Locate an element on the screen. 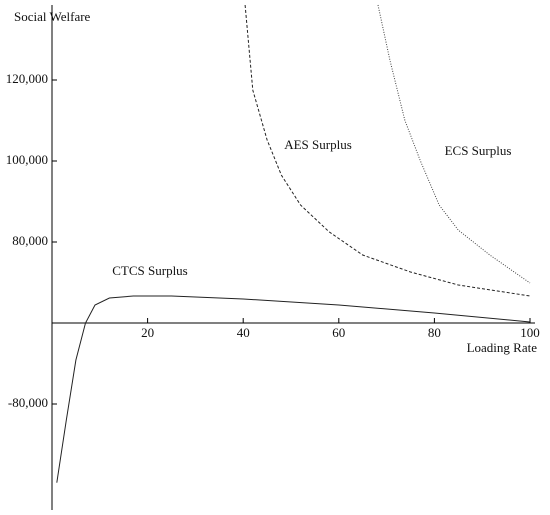 The height and width of the screenshot is (515, 550). x-tick-label: 20 is located at coordinates (147, 332).